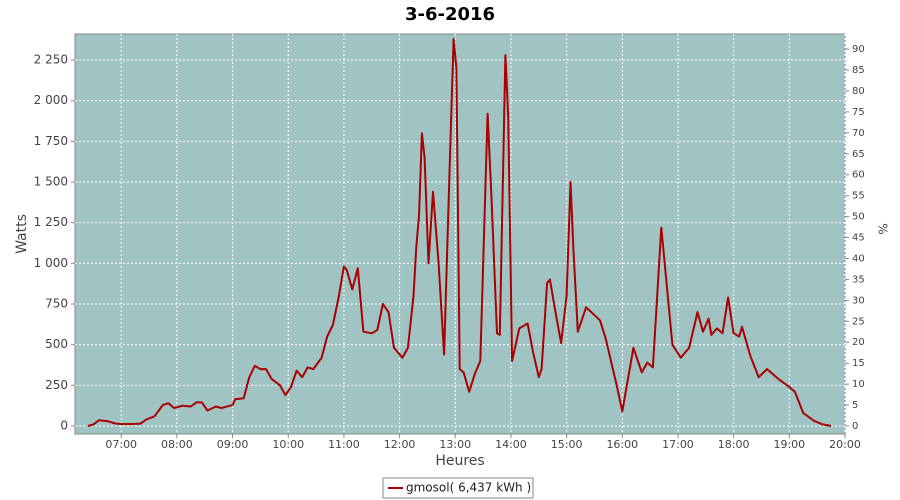 The image size is (900, 500). What do you see at coordinates (177, 444) in the screenshot?
I see `x-tick-label: 08:00` at bounding box center [177, 444].